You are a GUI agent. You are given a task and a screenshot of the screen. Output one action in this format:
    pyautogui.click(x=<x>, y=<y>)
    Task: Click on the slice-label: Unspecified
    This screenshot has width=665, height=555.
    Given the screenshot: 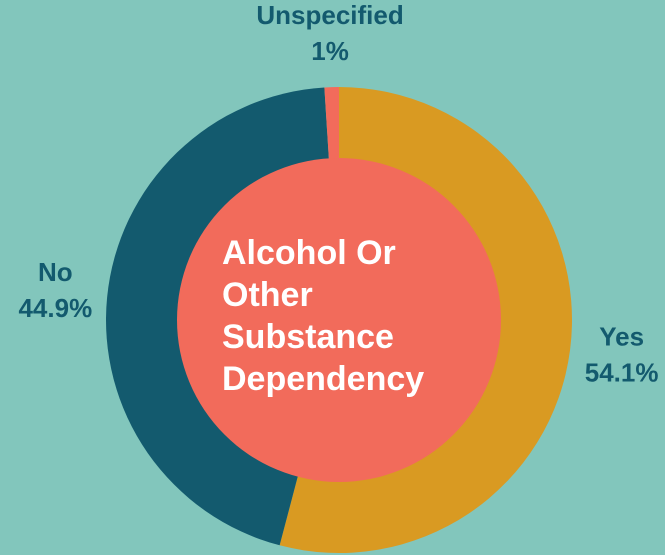 What is the action you would take?
    pyautogui.click(x=329, y=15)
    